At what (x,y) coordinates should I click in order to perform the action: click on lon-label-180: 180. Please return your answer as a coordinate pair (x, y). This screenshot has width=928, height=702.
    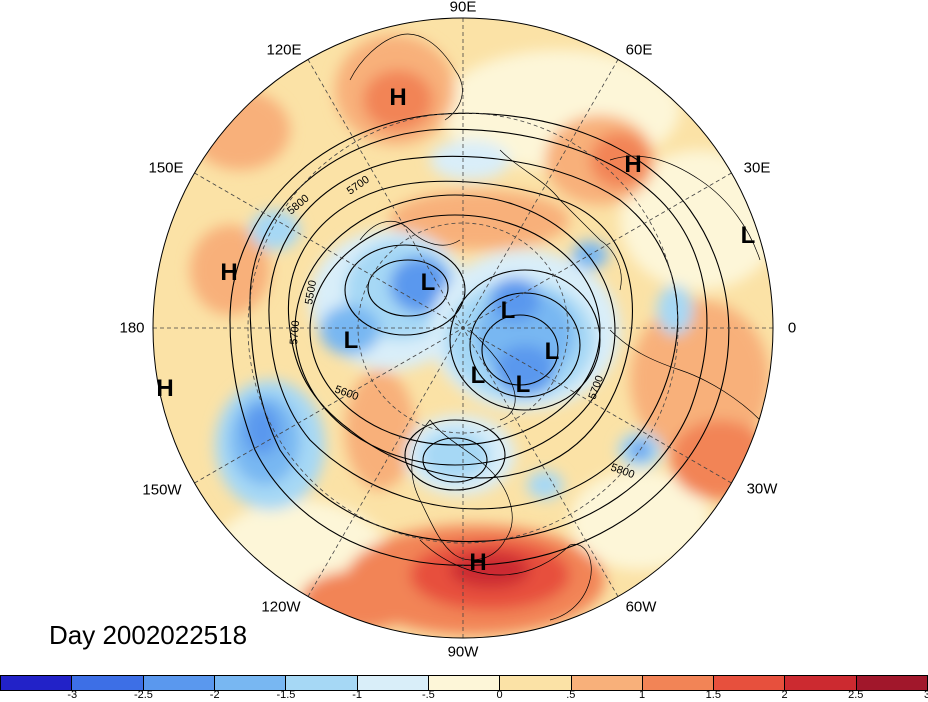
    Looking at the image, I should click on (132, 328).